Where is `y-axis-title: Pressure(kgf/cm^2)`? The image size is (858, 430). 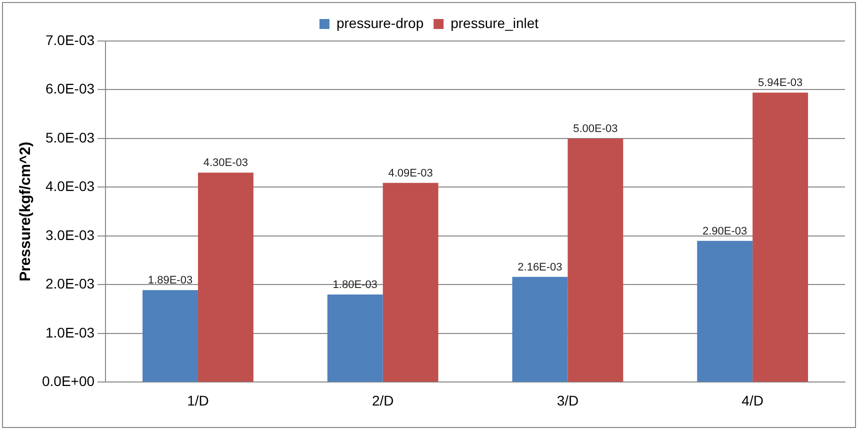 y-axis-title: Pressure(kgf/cm^2) is located at coordinates (25, 212).